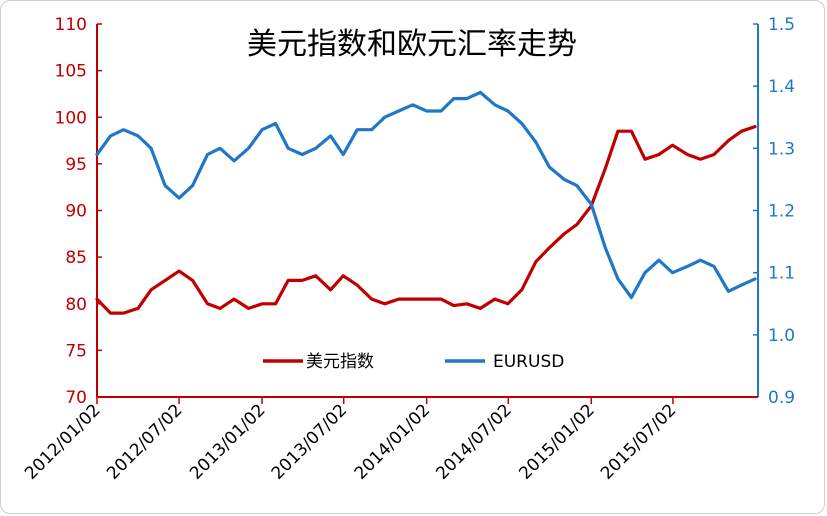  Describe the element at coordinates (412, 44) in the screenshot. I see `chart-title: 美元指数和欧元汇率走势` at that location.